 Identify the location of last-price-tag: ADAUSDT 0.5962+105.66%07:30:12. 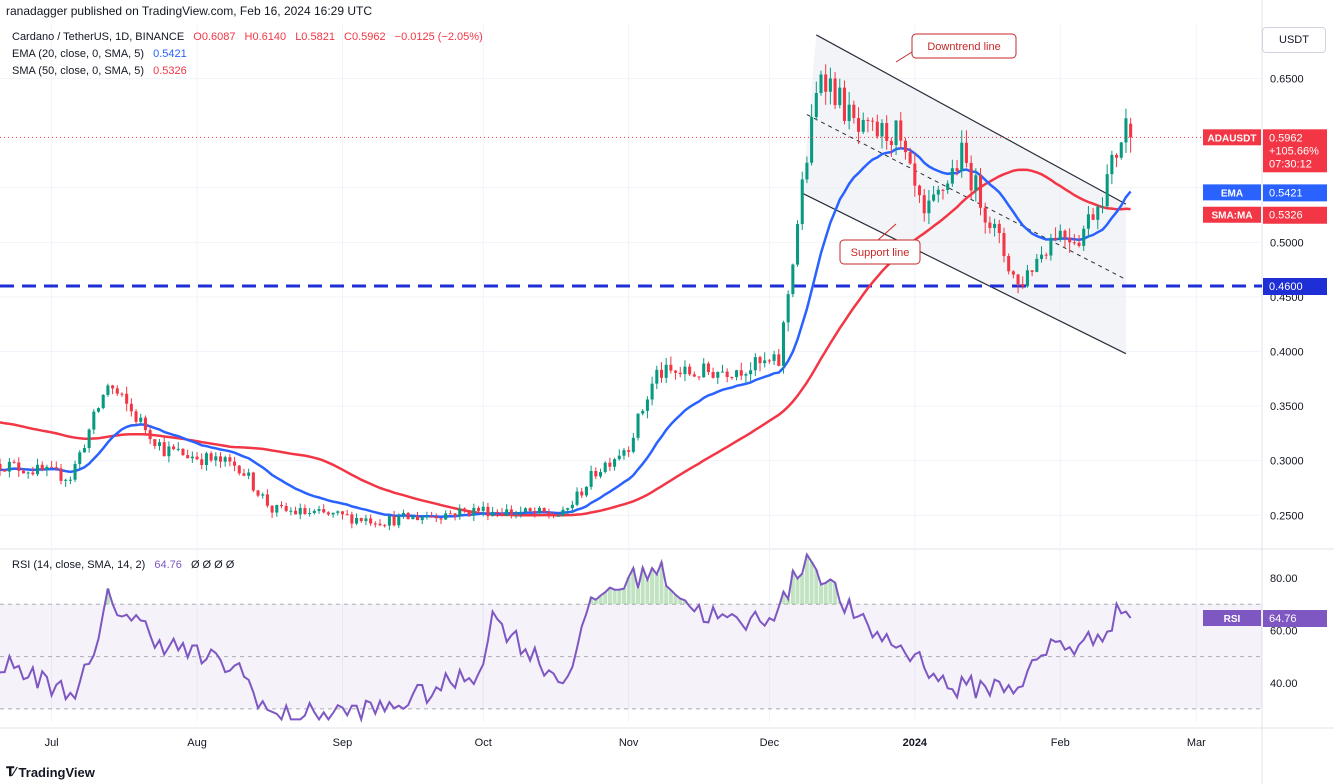
(1265, 151).